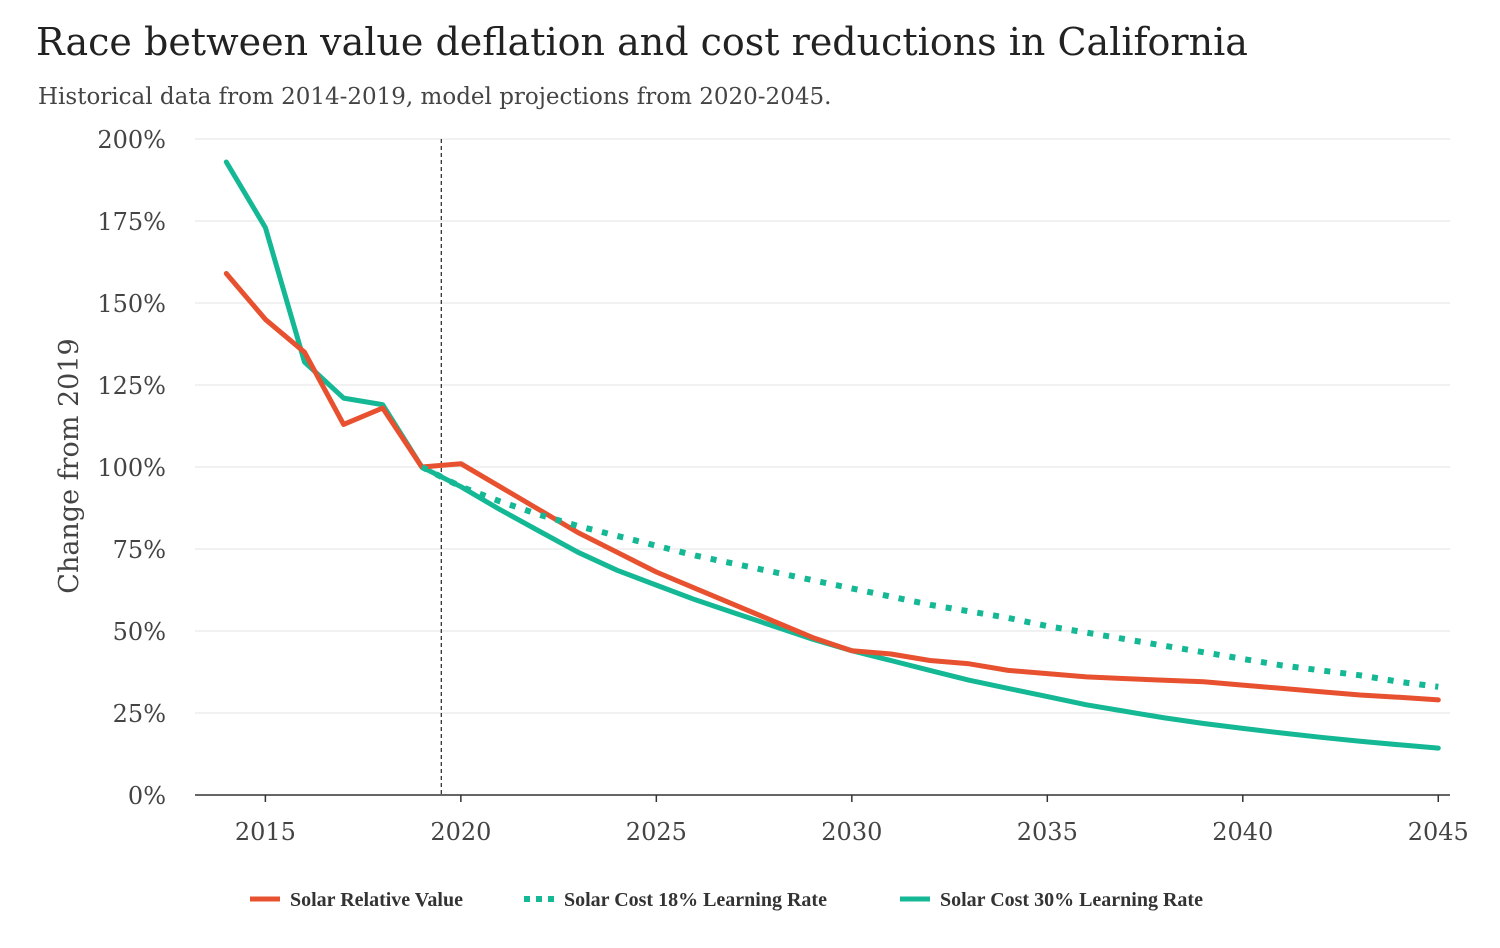 This screenshot has height=948, width=1500. I want to click on y-tick-label: 0%, so click(147, 796).